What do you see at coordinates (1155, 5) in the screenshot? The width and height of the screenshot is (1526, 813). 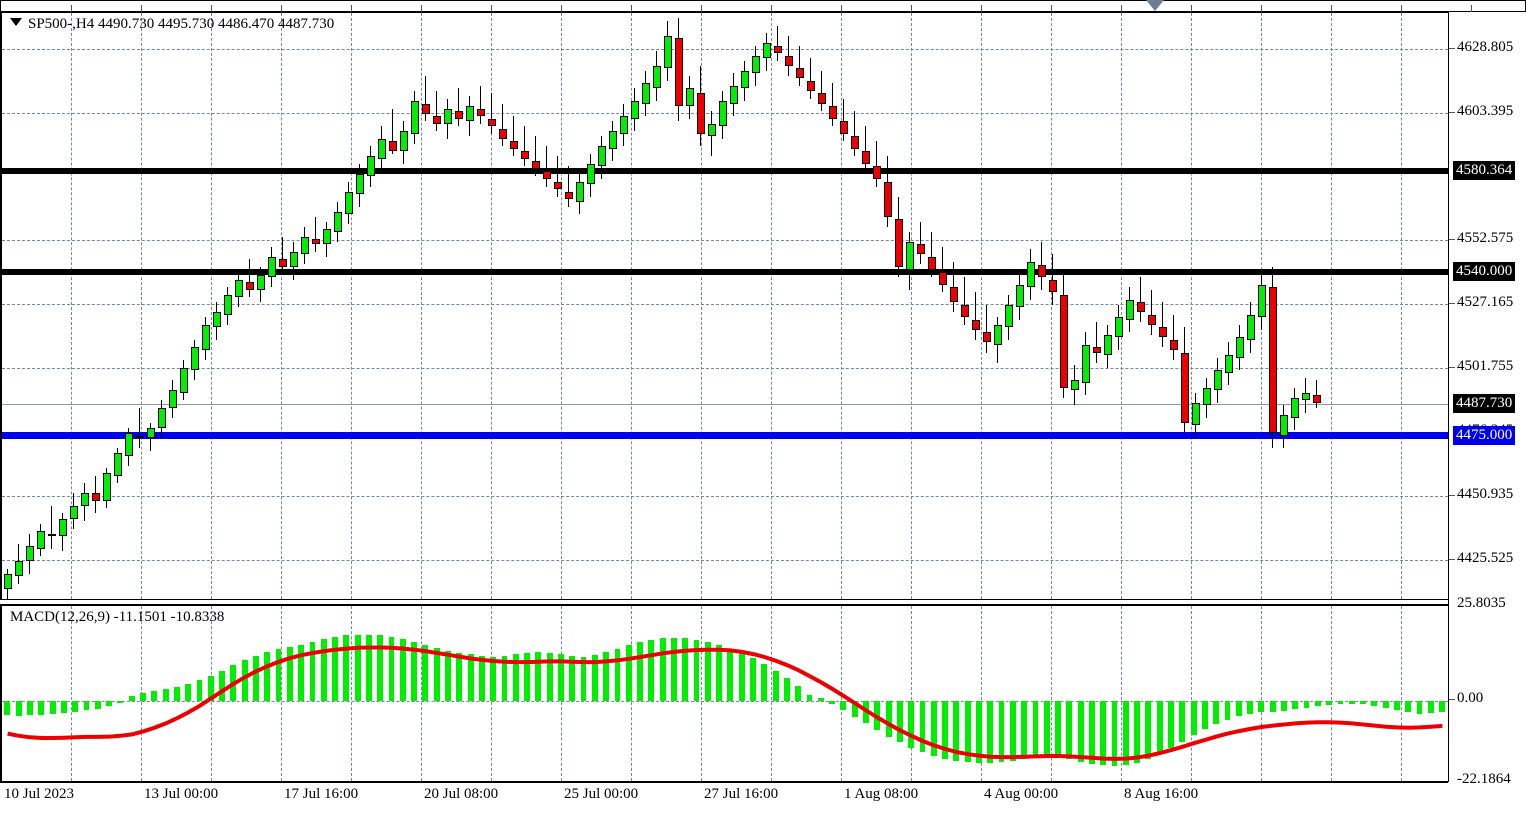 I see `chart-marker-triangle` at bounding box center [1155, 5].